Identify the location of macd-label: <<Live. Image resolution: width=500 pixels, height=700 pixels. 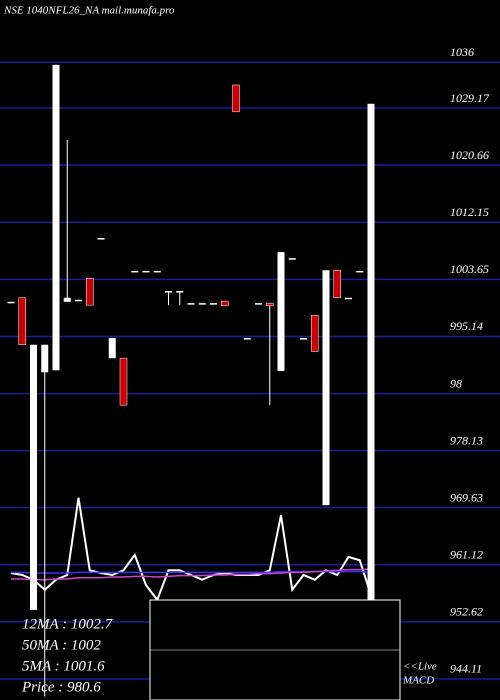
(420, 667).